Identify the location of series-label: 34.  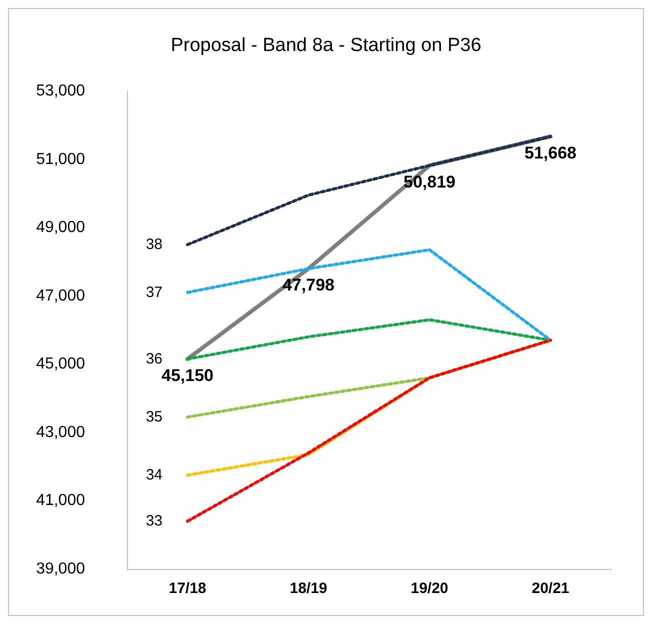
(154, 475).